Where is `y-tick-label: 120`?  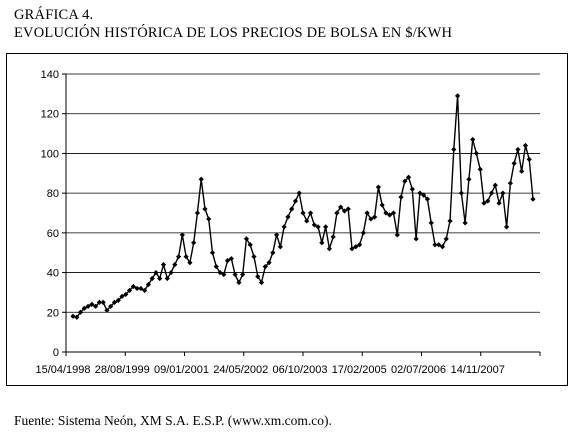
y-tick-label: 120 is located at coordinates (50, 115).